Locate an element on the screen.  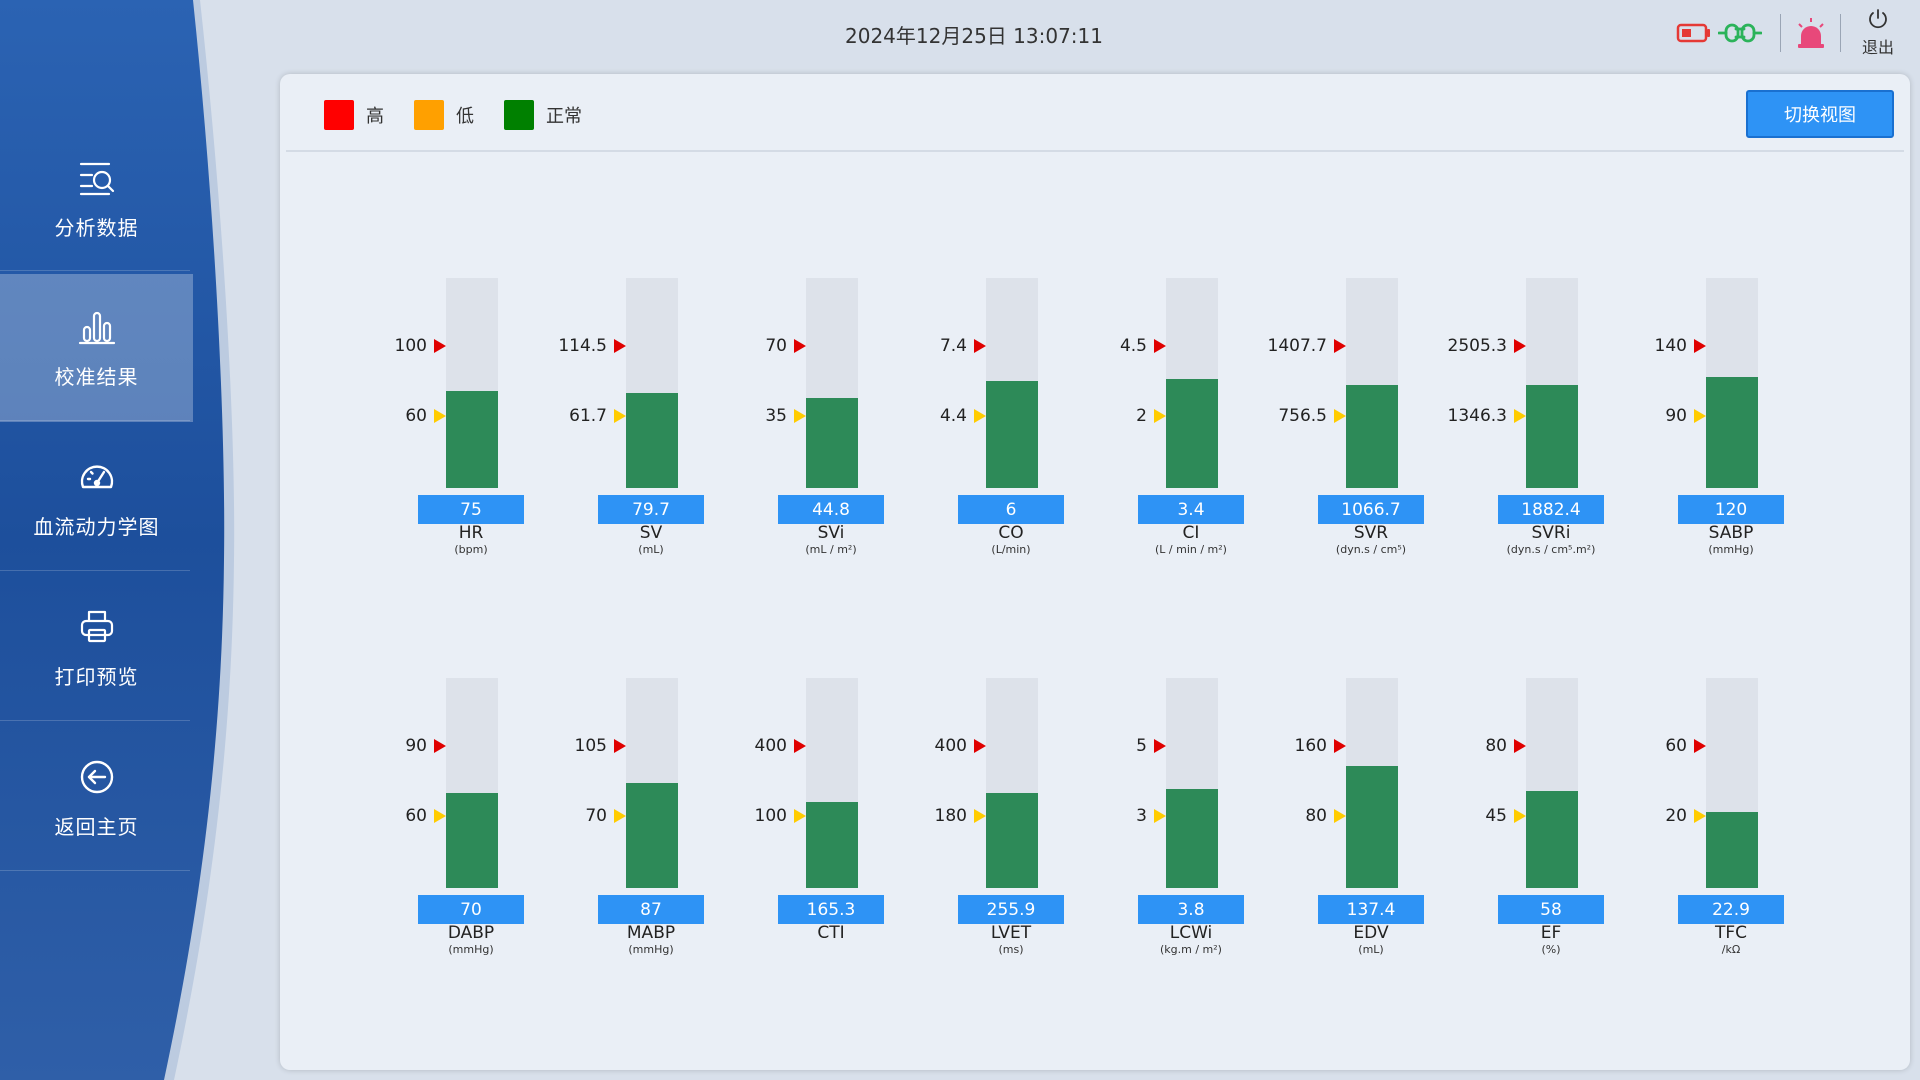
low-threshold: 3 is located at coordinates (1151, 816).